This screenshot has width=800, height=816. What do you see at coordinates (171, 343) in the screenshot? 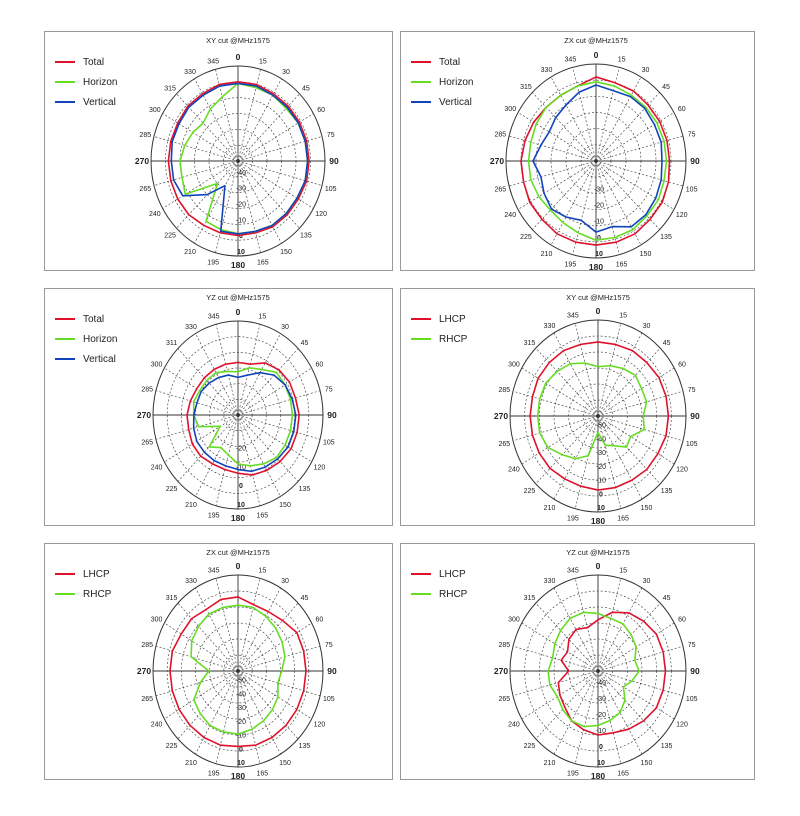
I see `angle-tick-label: 311` at bounding box center [171, 343].